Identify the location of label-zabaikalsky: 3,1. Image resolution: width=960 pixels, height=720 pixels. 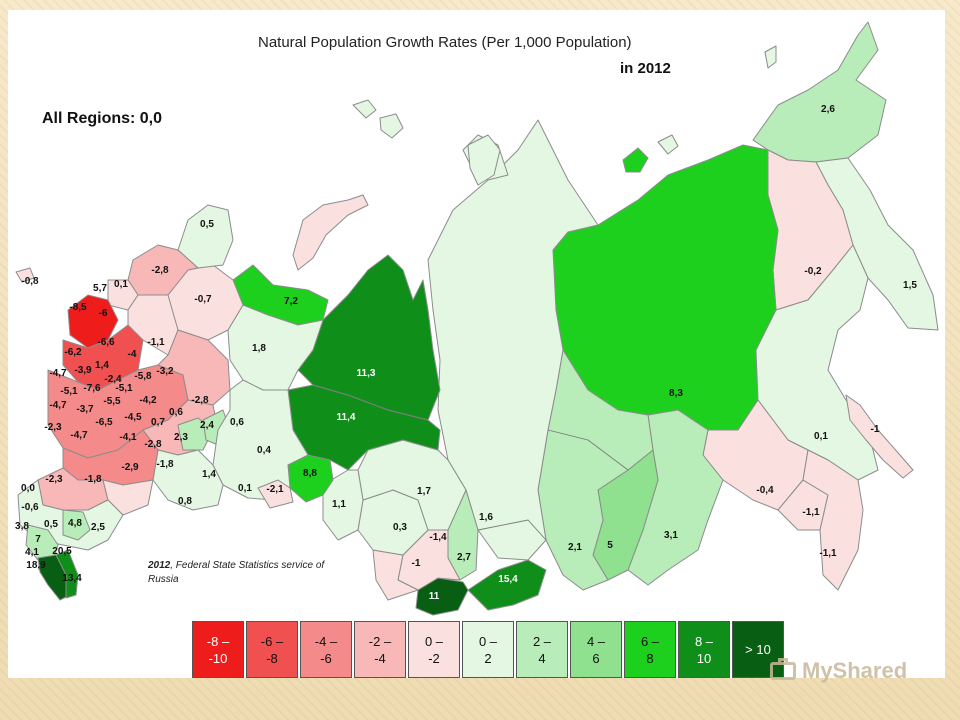
(671, 535).